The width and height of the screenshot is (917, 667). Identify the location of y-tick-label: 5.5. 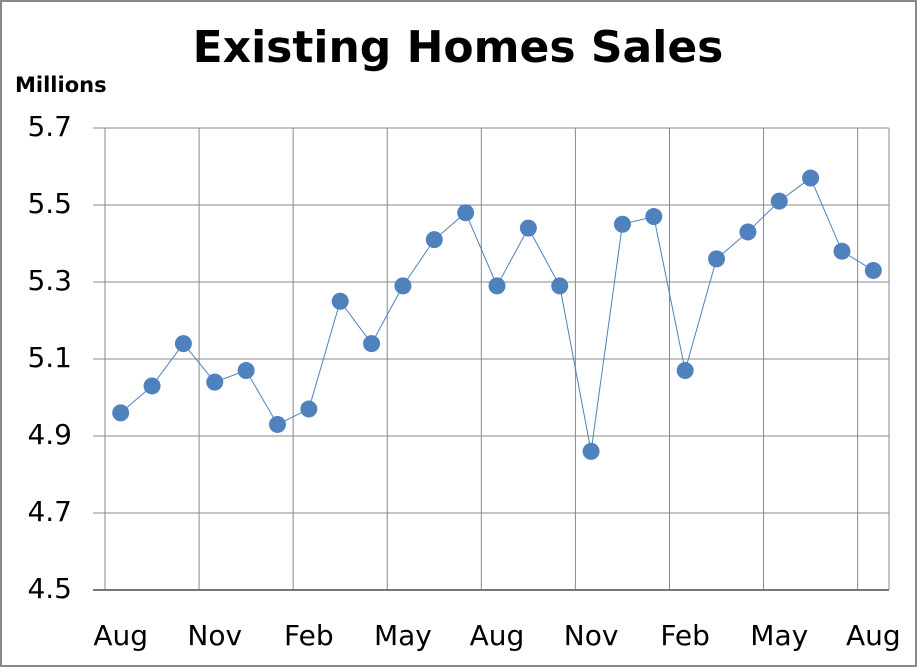
(49, 203).